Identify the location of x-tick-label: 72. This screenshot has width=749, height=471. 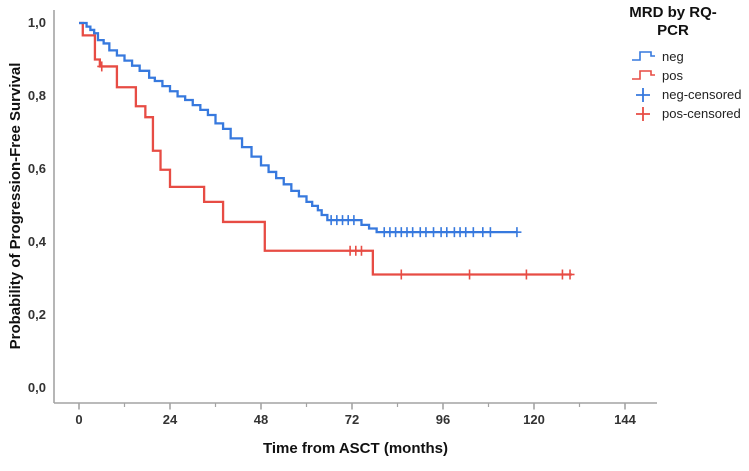
(352, 419).